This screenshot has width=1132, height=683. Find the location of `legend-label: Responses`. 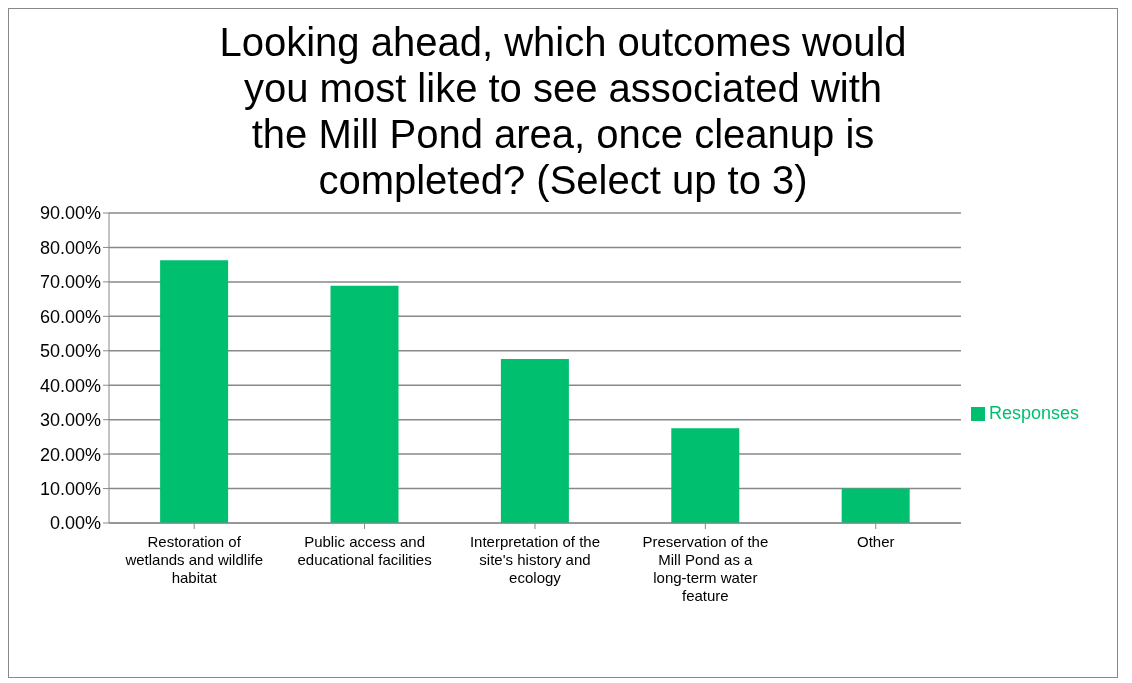

legend-label: Responses is located at coordinates (1033, 412).